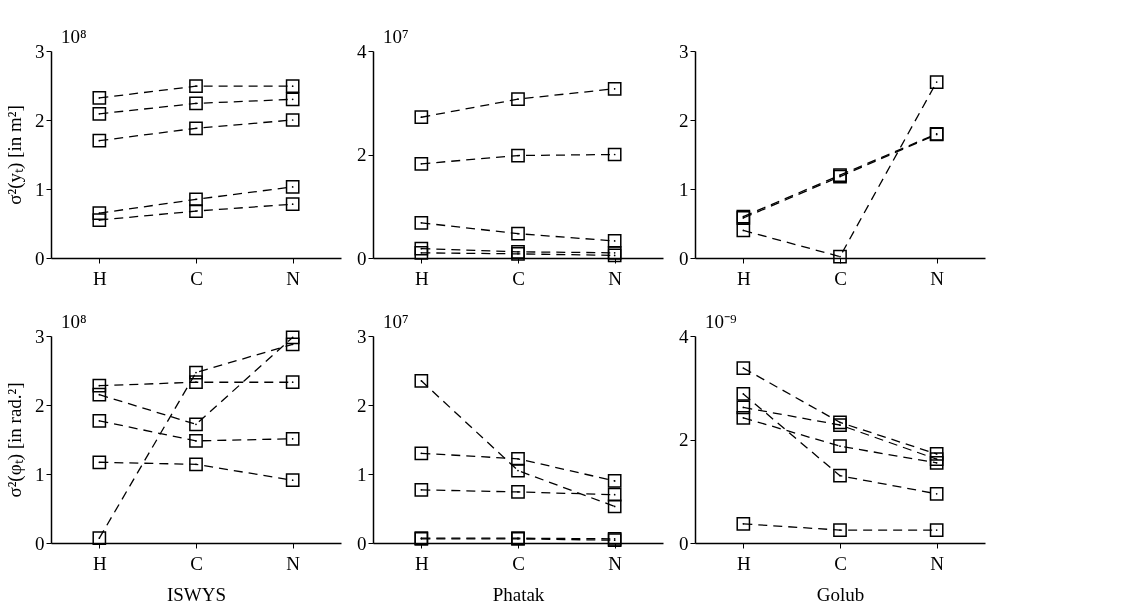 The height and width of the screenshot is (608, 1122). What do you see at coordinates (196, 594) in the screenshot?
I see `x-axis-title: ISWYS` at bounding box center [196, 594].